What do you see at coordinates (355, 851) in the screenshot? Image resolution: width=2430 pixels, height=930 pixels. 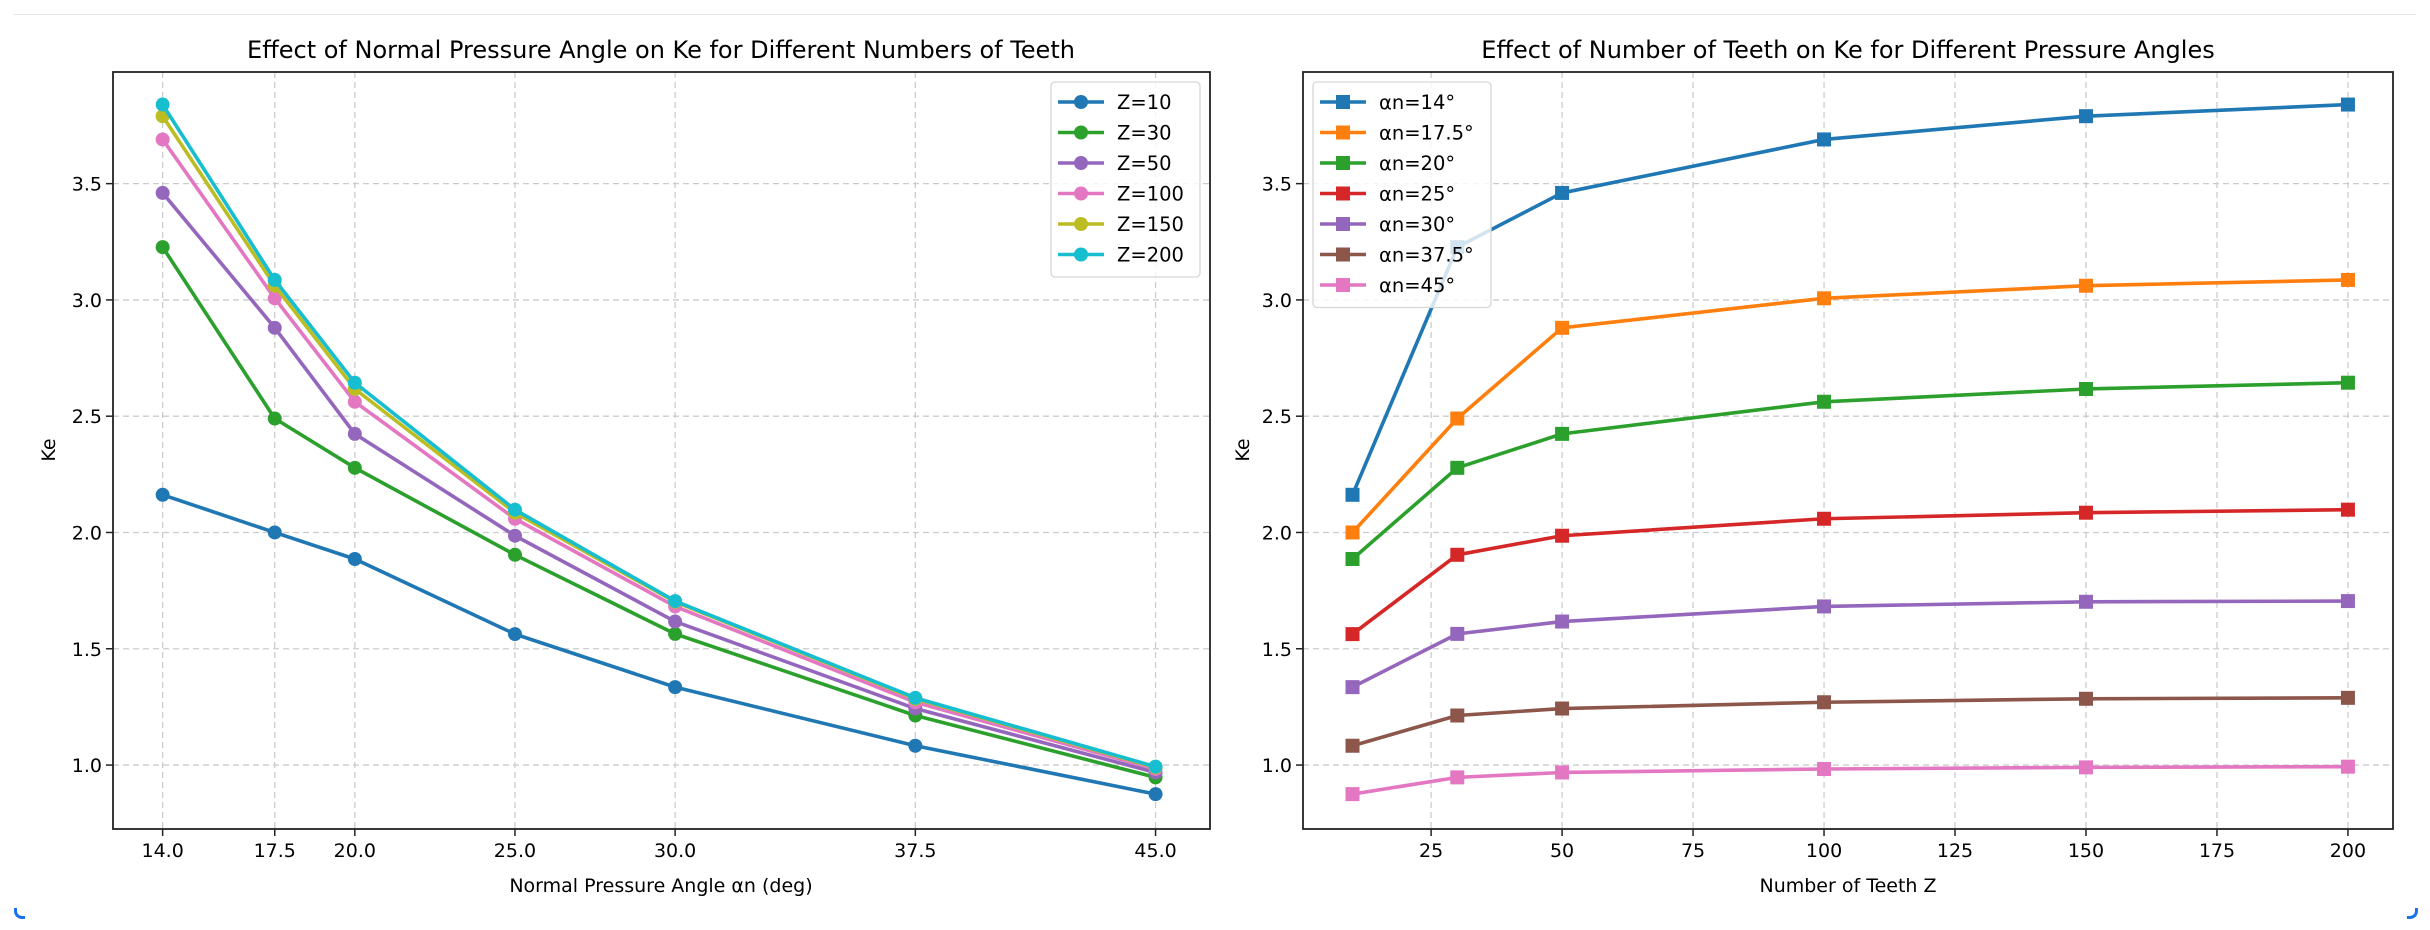 I see `x-tick-label: 20.0` at bounding box center [355, 851].